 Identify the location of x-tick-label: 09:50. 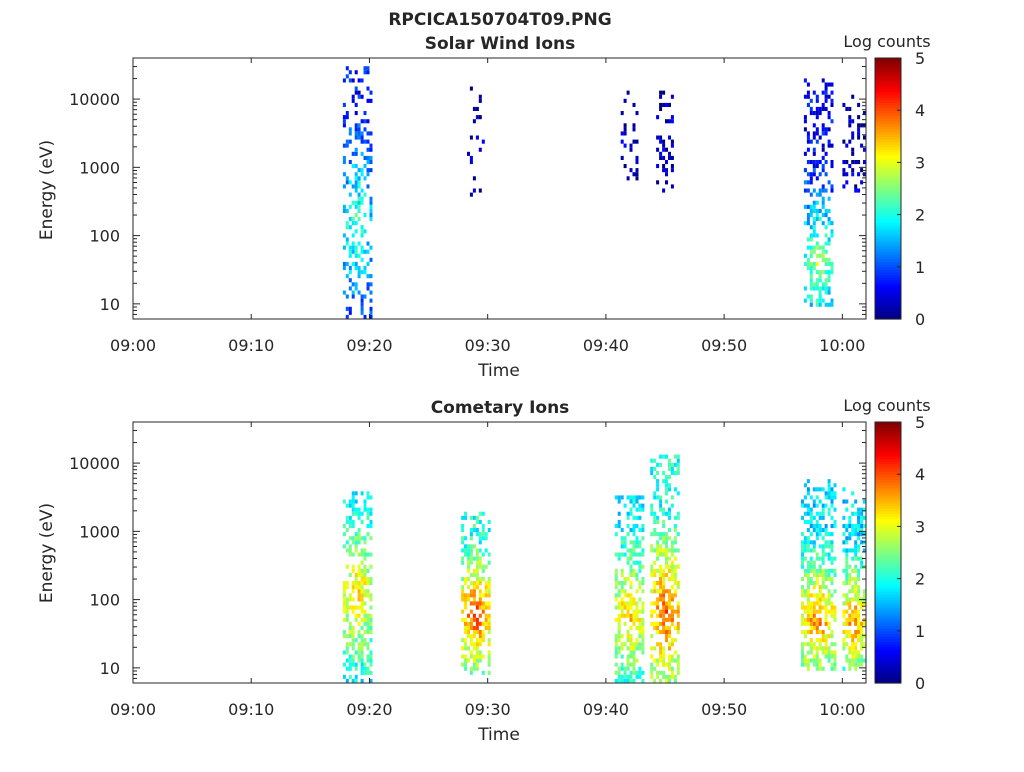
(724, 345).